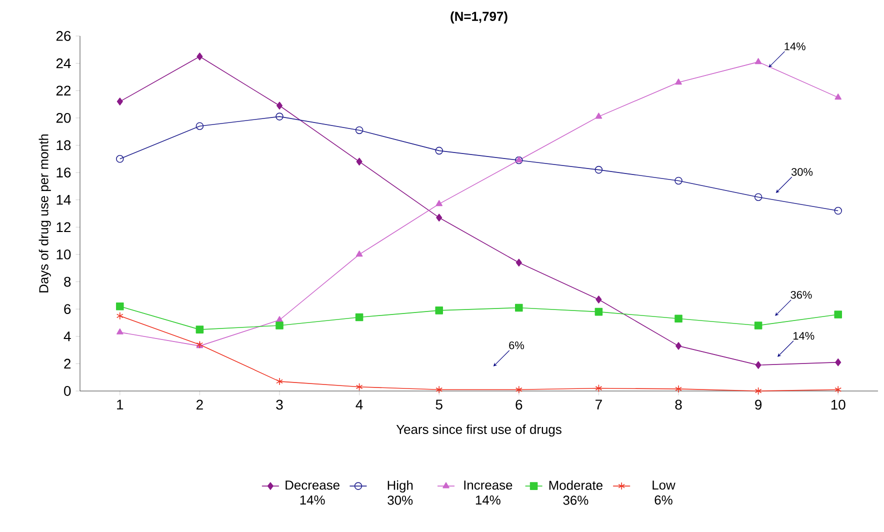  Describe the element at coordinates (599, 405) in the screenshot. I see `x-tick-label: 7` at that location.